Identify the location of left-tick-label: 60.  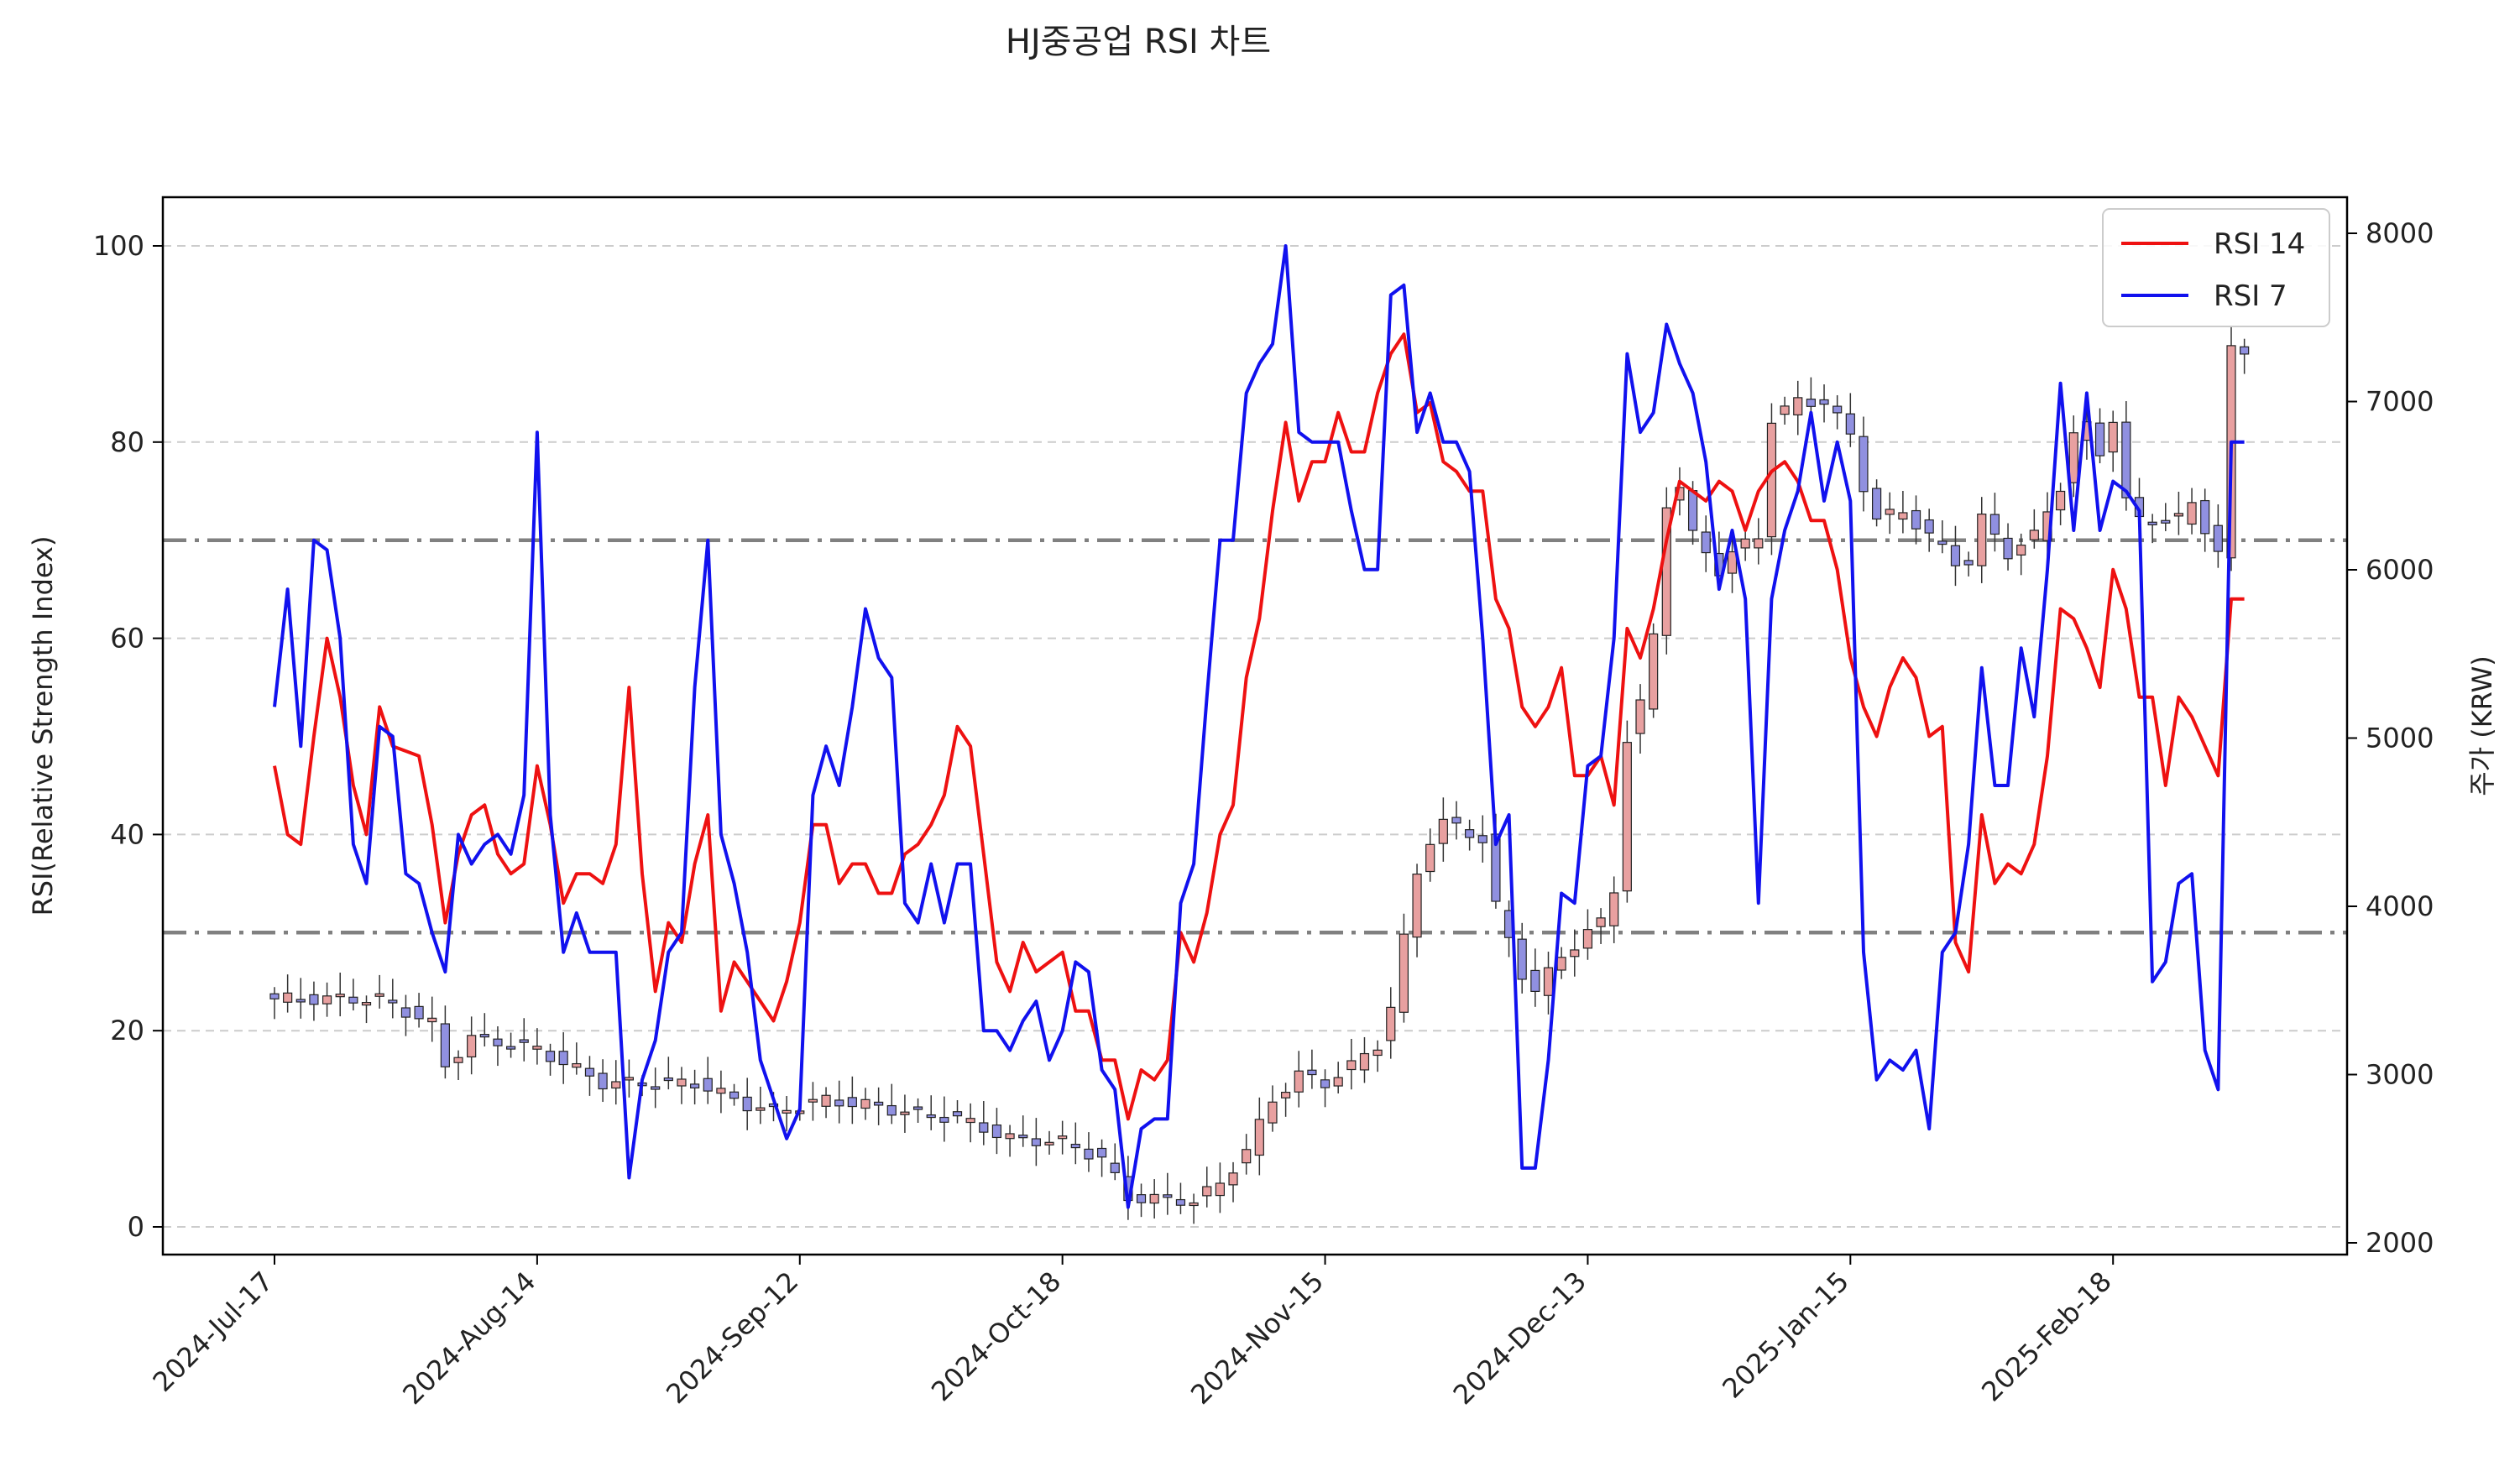
(127, 639).